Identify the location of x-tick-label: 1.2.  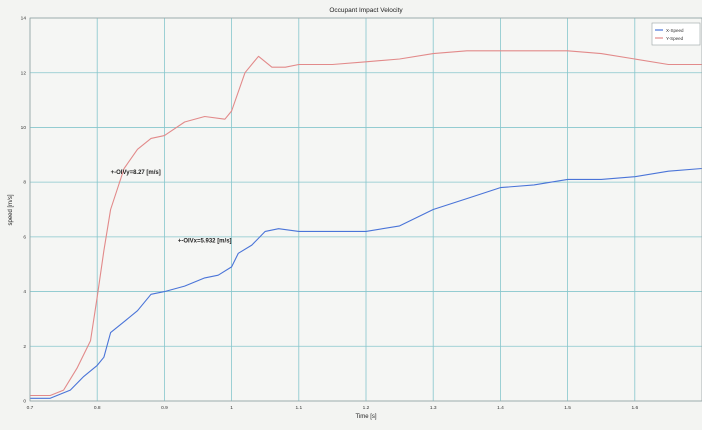
(366, 408).